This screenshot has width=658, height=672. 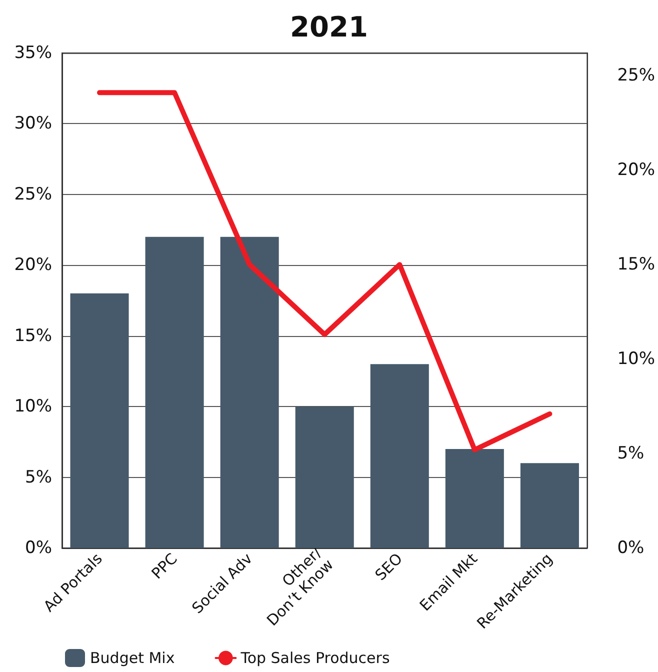 I want to click on y2-tick-label: 20%, so click(x=636, y=170).